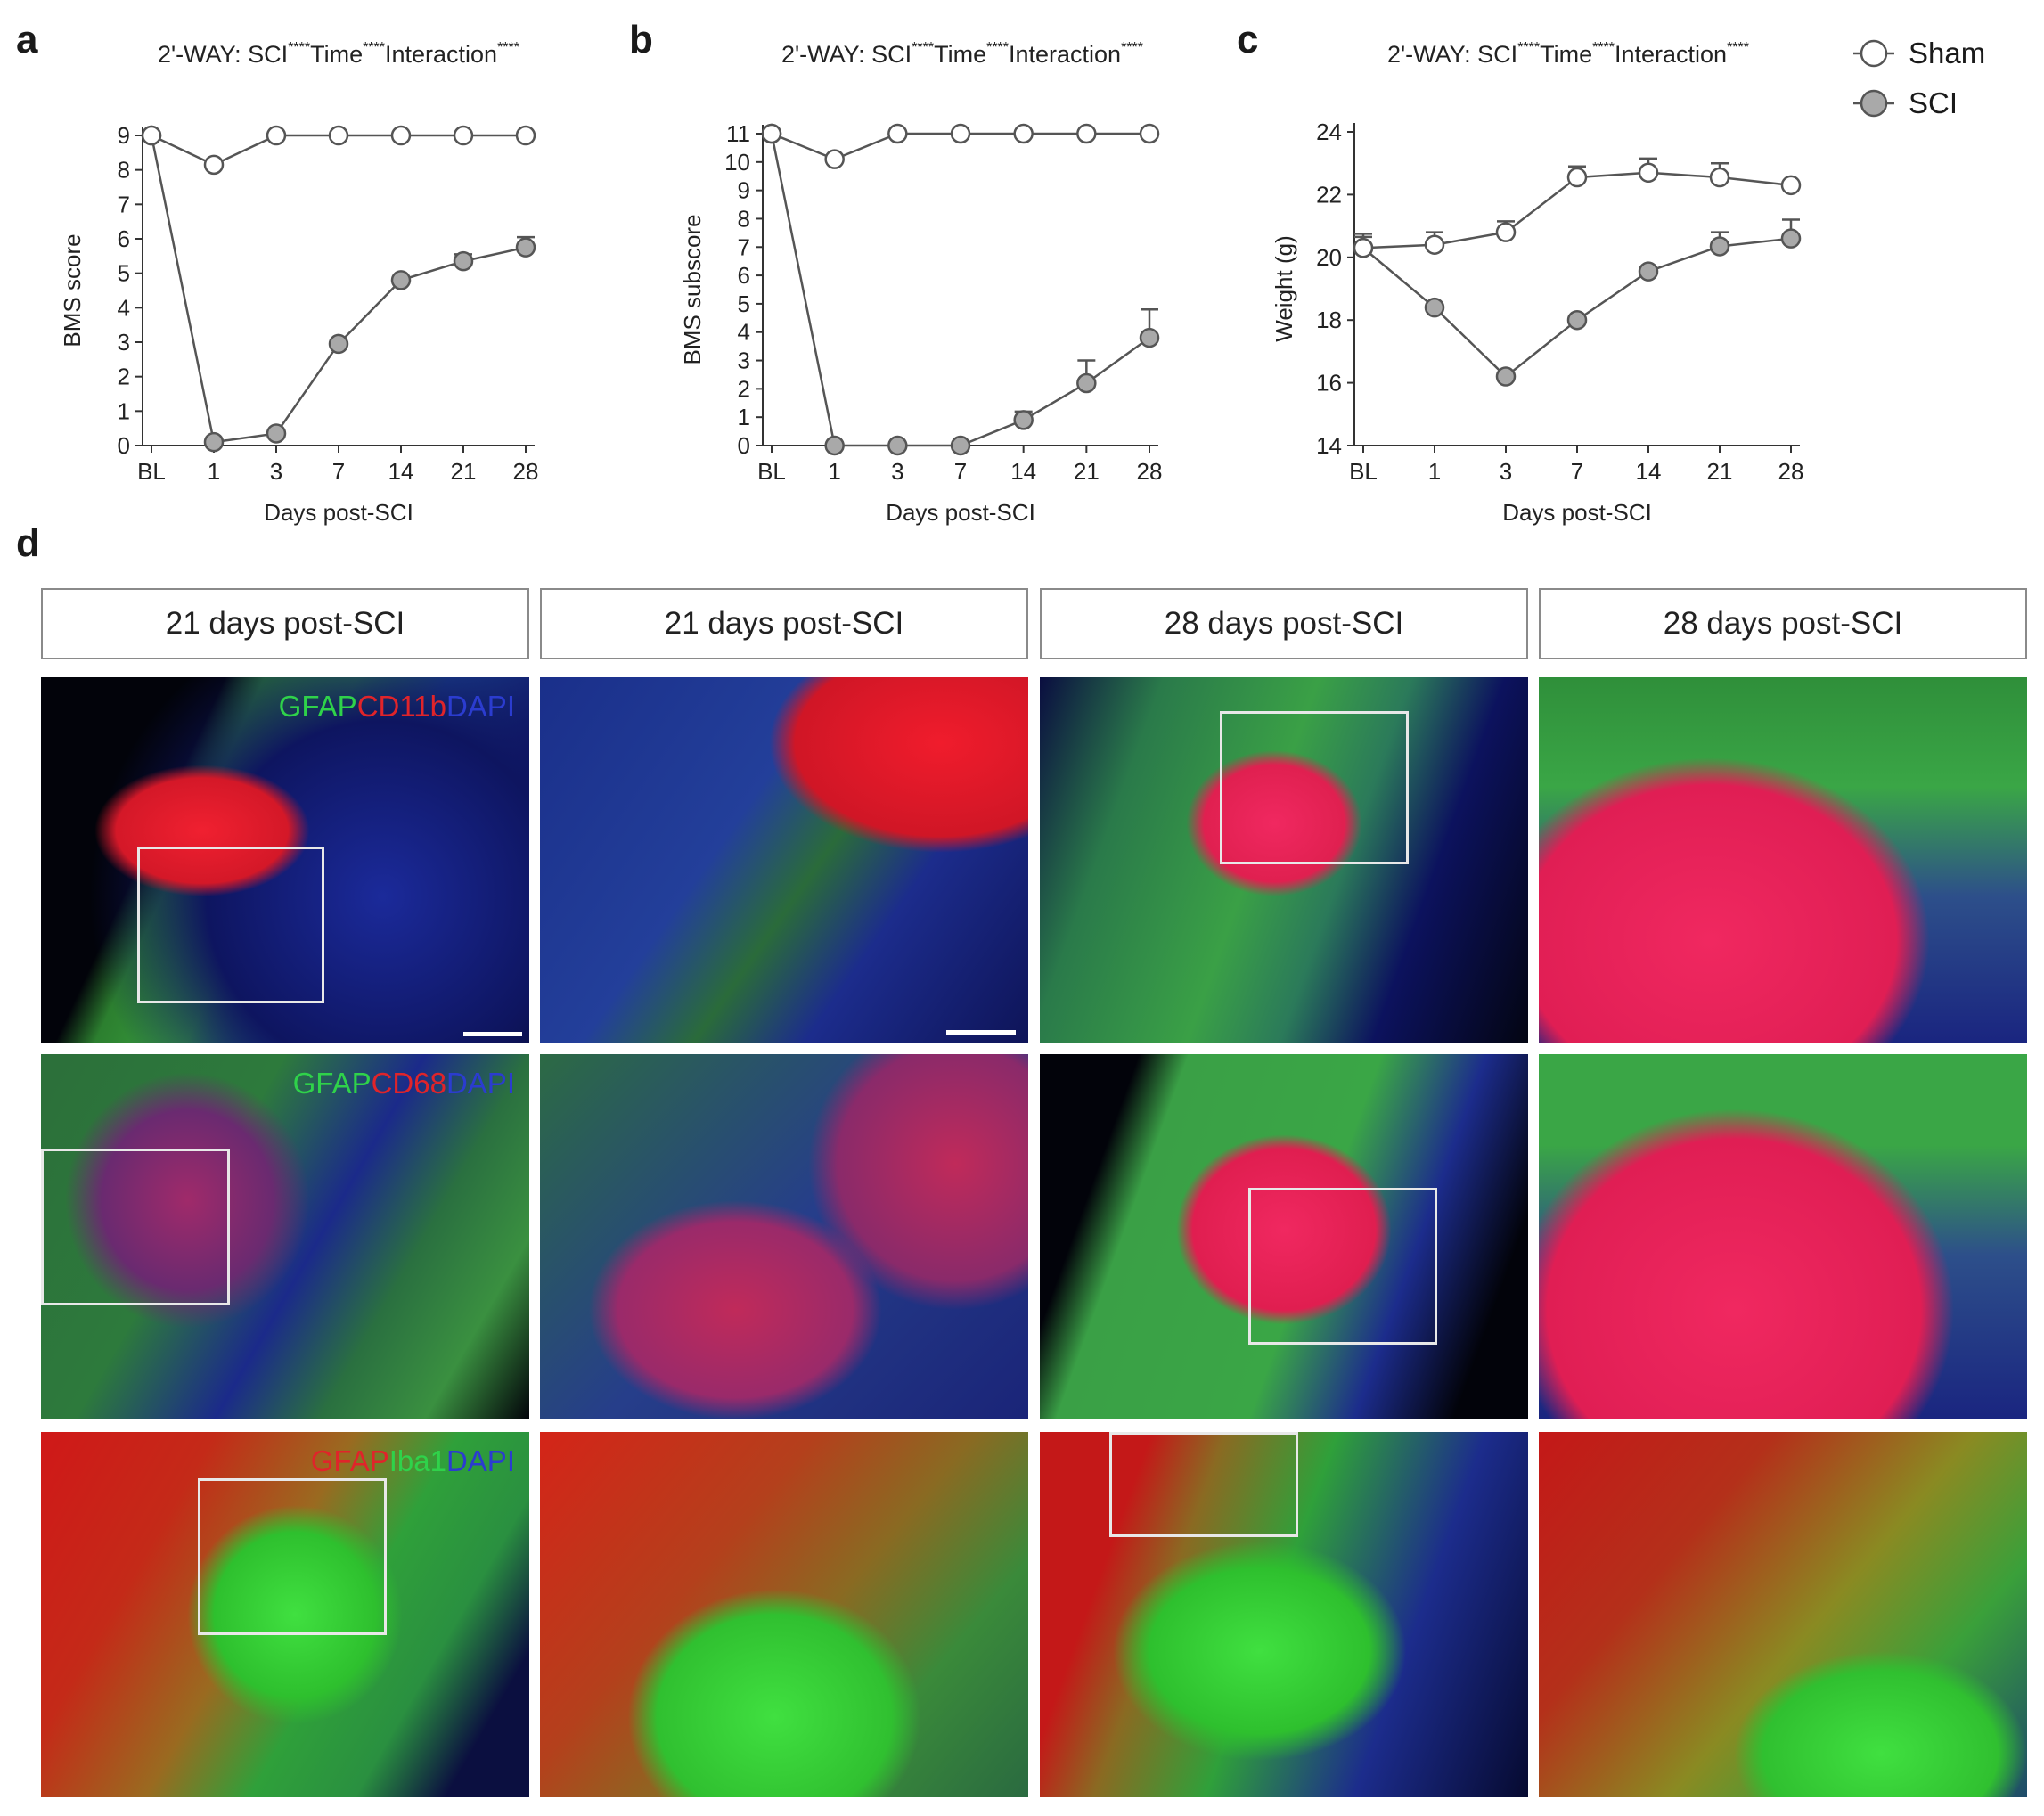 This screenshot has width=2044, height=1816. What do you see at coordinates (397, 707) in the screenshot?
I see `stain-label-row1: GFAPCD11bDAPI` at bounding box center [397, 707].